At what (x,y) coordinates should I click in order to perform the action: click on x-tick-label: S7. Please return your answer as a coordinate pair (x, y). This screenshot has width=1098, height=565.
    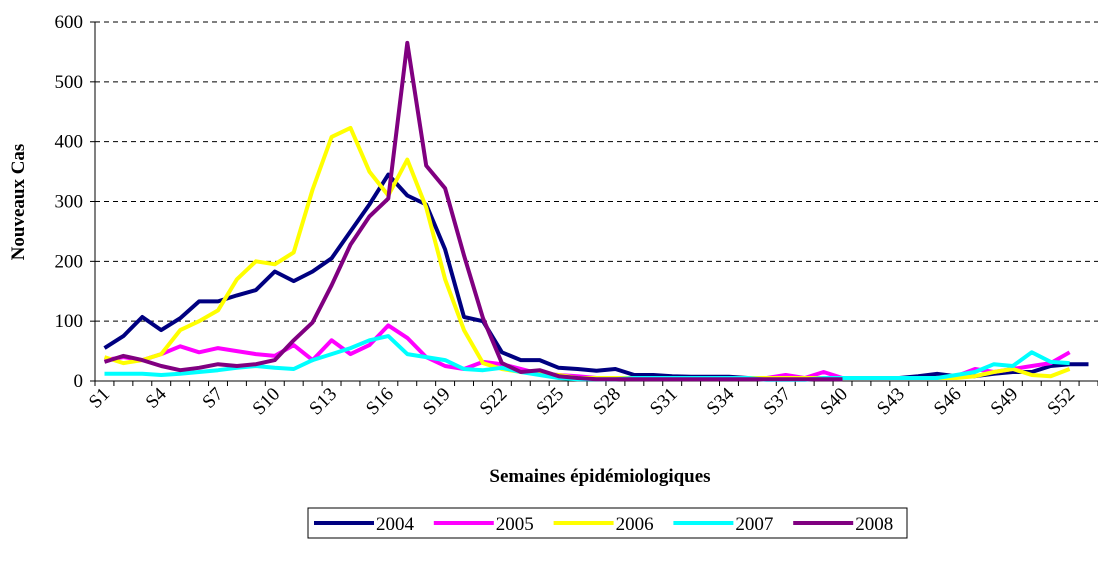
    Looking at the image, I should click on (212, 398).